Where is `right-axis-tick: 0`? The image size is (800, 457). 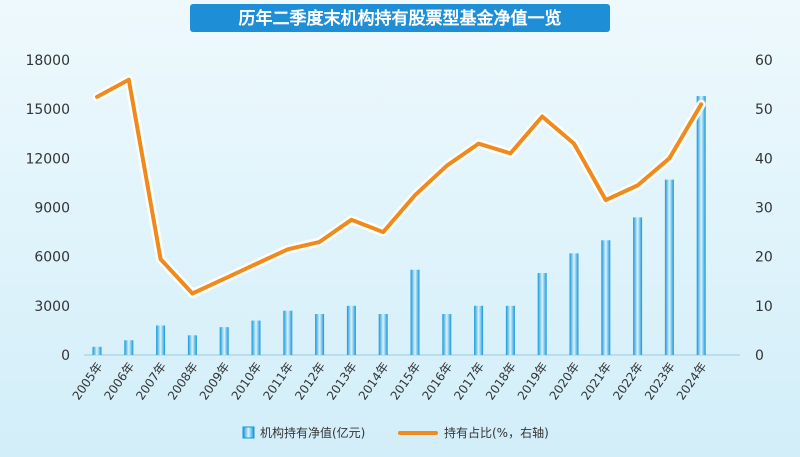 right-axis-tick: 0 is located at coordinates (759, 356).